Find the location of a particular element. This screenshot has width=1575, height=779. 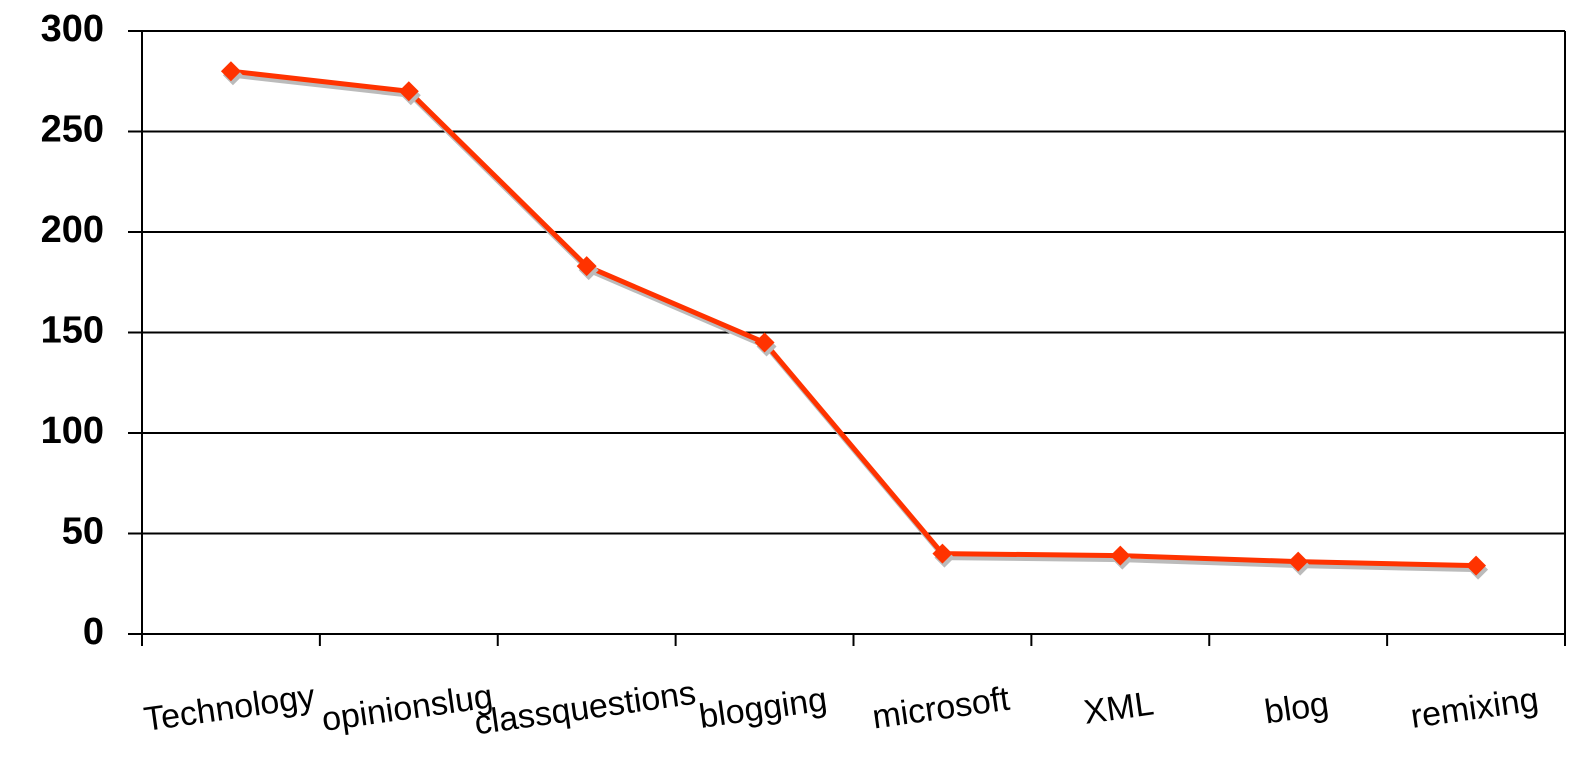

x-tick-label: remixing is located at coordinates (1474, 708).